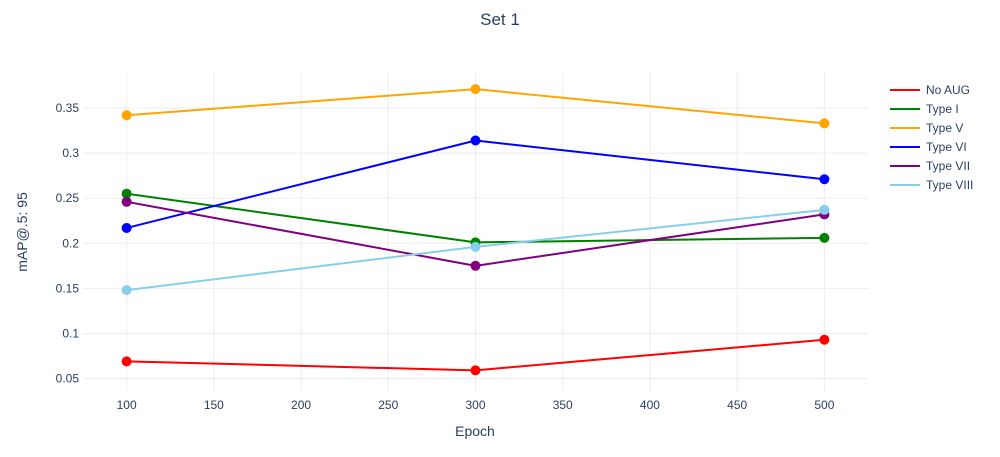 This screenshot has width=1000, height=457. I want to click on x-tick-label: 250, so click(388, 405).